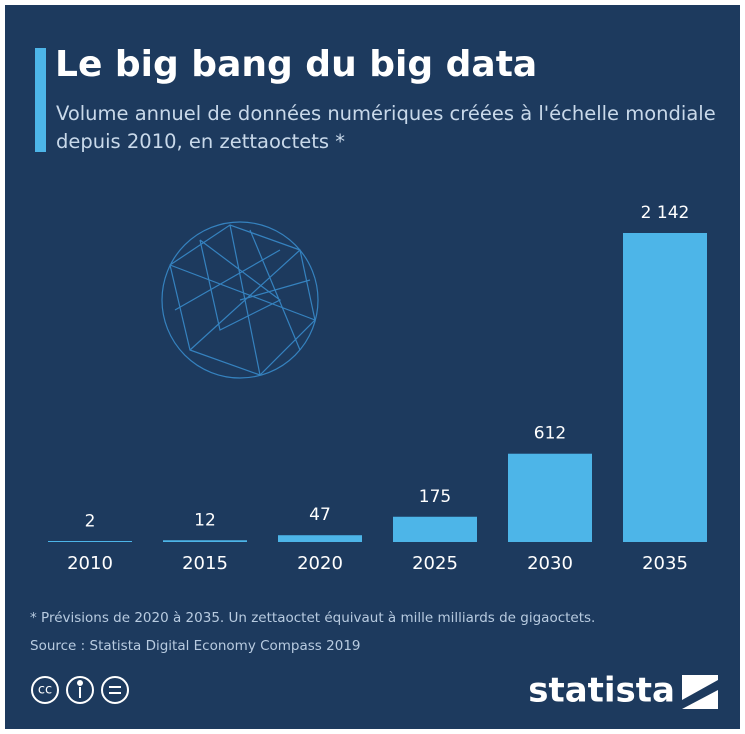 The height and width of the screenshot is (734, 745). I want to click on x-tick-label: 2030, so click(550, 563).